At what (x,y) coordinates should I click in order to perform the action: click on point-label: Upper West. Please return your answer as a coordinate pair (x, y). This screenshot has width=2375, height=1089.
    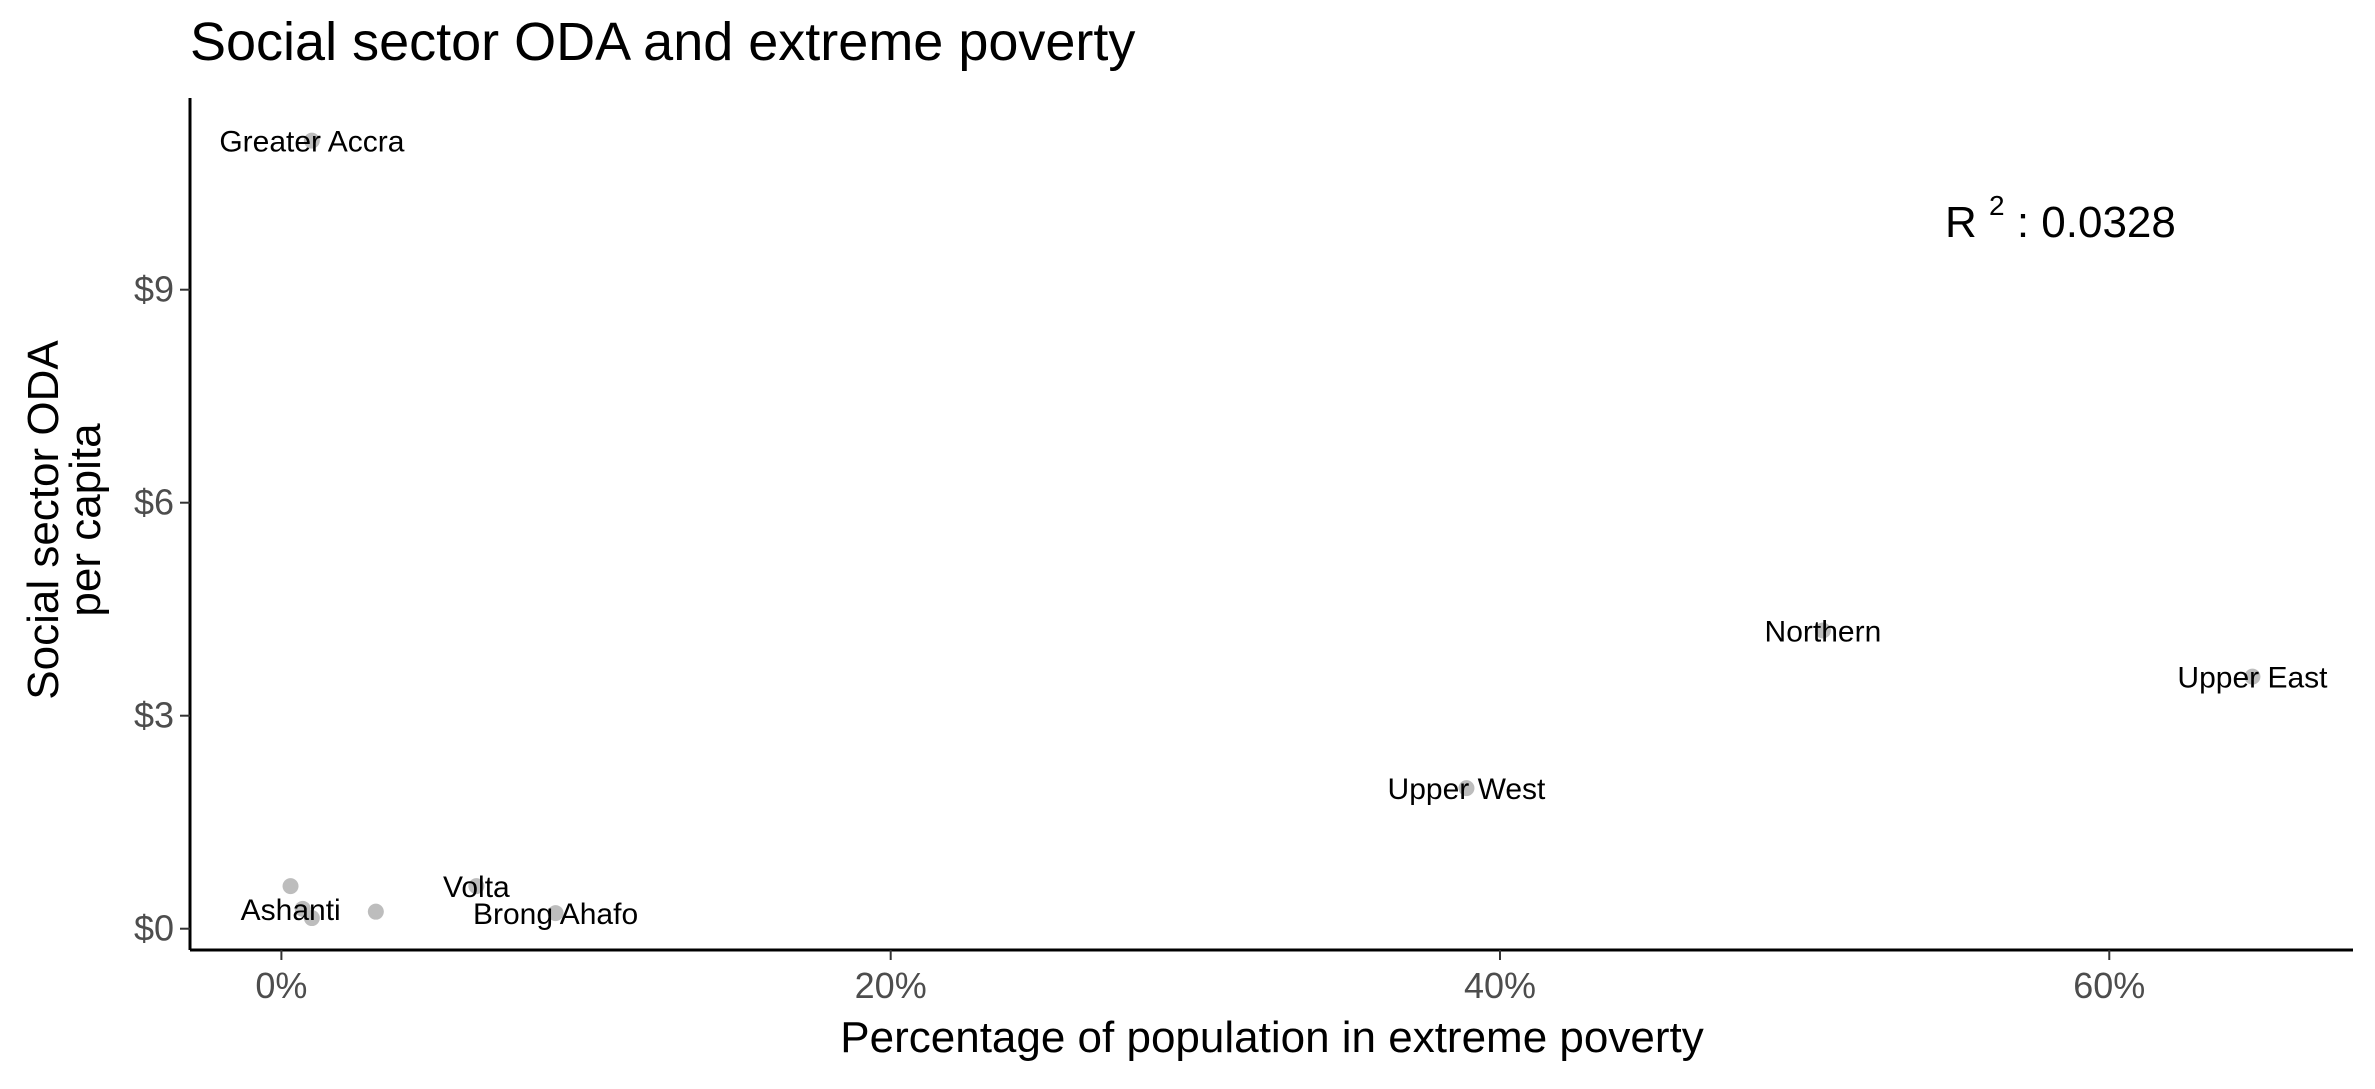
    Looking at the image, I should click on (1467, 789).